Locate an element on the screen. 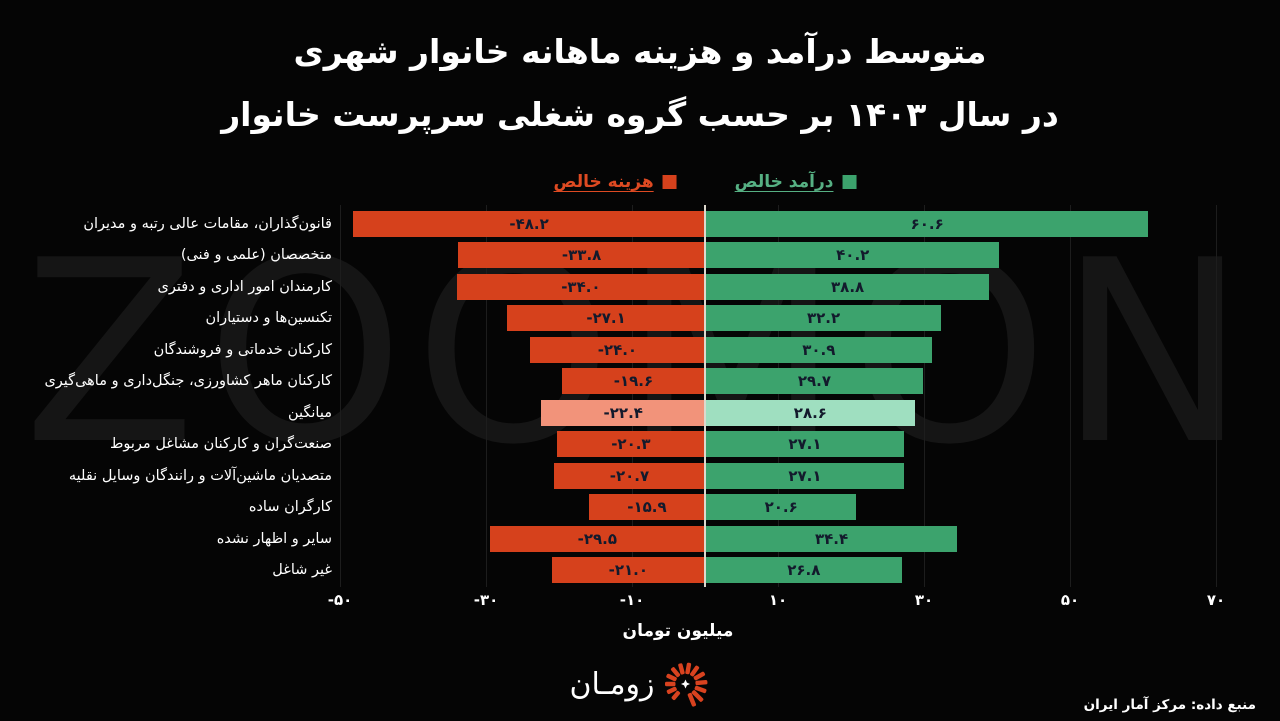 This screenshot has width=1280, height=721. expense-value: -۳۴.۰ is located at coordinates (581, 286).